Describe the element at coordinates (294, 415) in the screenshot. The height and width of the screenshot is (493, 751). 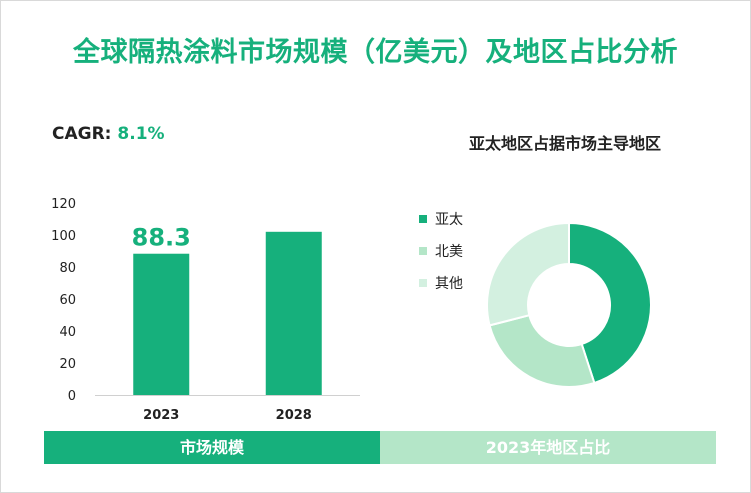
I see `x-tick-label: 2028` at that location.